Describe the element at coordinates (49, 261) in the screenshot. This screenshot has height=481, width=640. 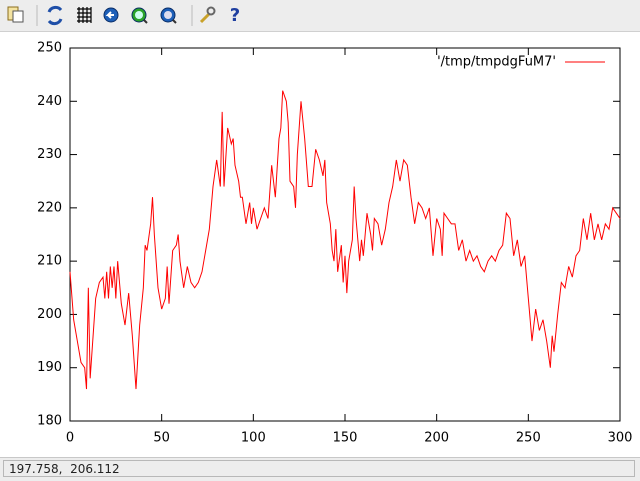
I see `y-tick-label: 210` at that location.